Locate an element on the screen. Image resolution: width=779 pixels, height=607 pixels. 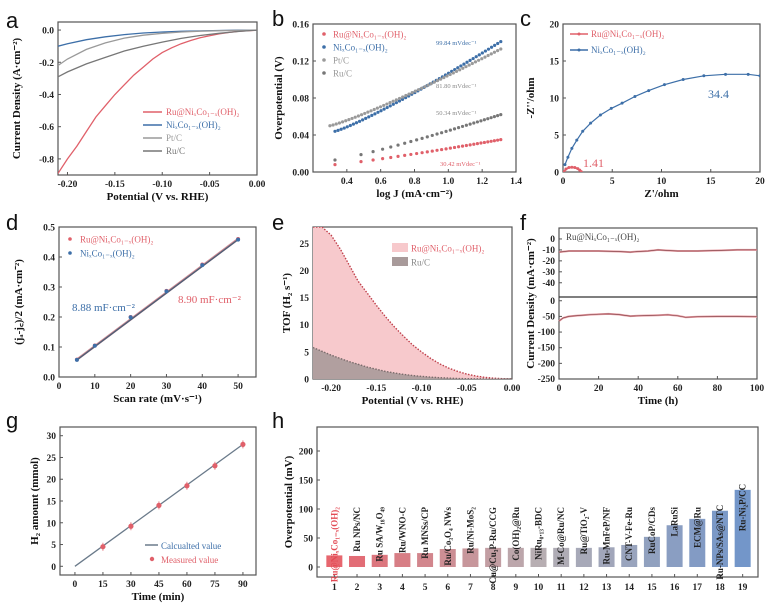
y-tick-label: 200 is located at coordinates (306, 453).